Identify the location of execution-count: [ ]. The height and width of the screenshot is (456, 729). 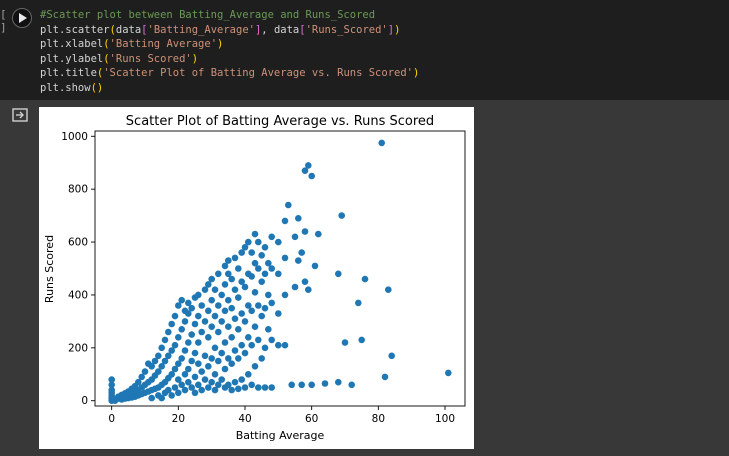
(3, 21).